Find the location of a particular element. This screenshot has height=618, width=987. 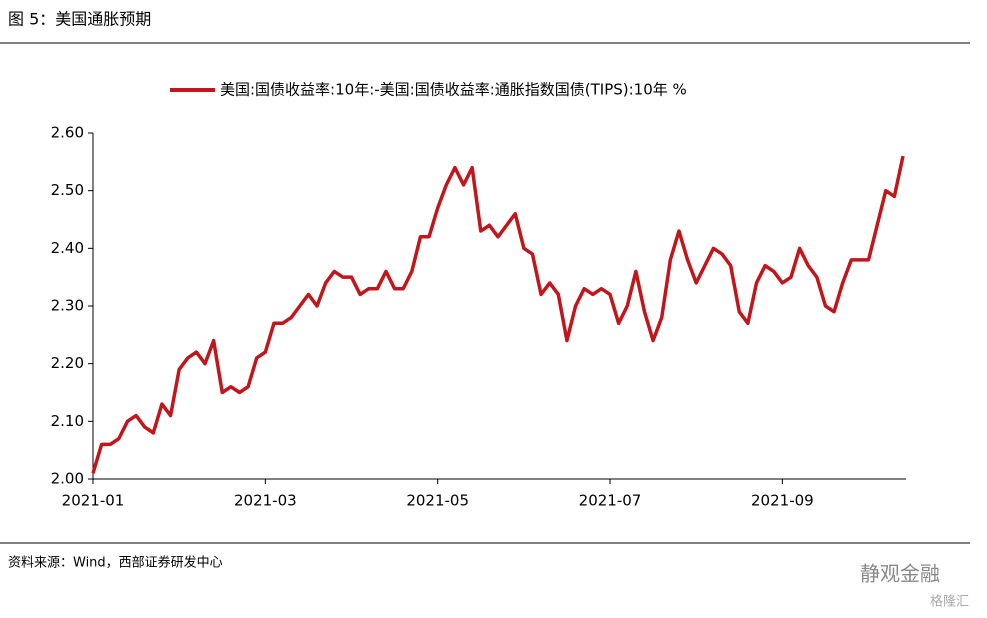

y-tick-label: 2.10 is located at coordinates (67, 421).